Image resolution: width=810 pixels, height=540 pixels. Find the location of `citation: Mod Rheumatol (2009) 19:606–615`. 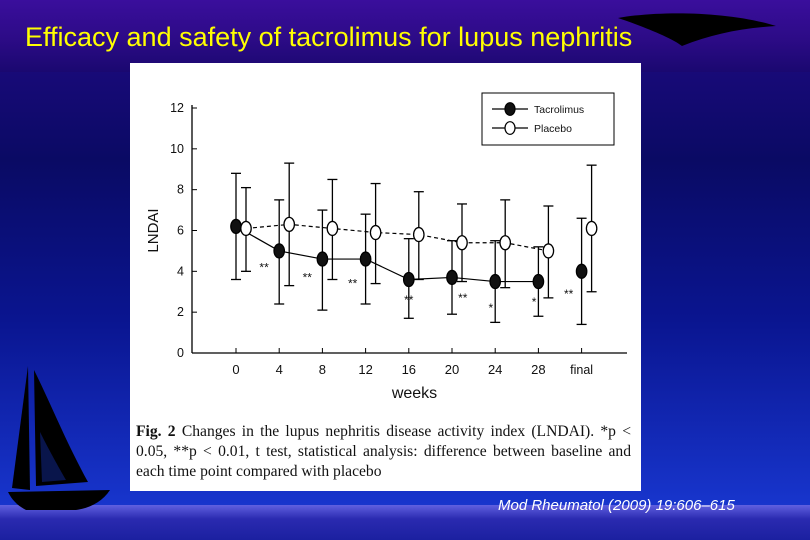

citation: Mod Rheumatol (2009) 19:606–615 is located at coordinates (616, 505).